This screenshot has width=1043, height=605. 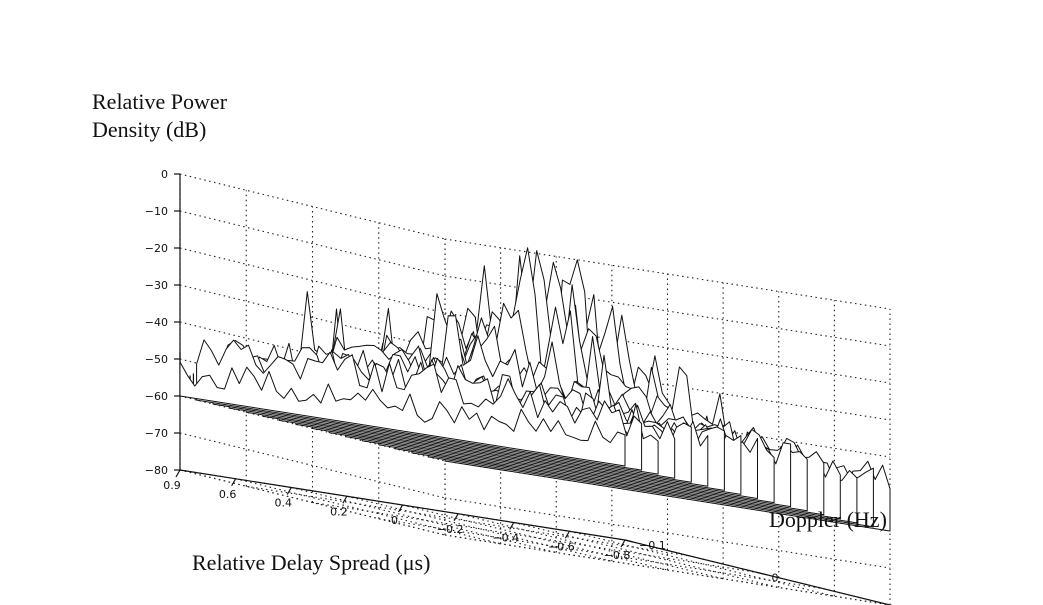 What do you see at coordinates (156, 359) in the screenshot?
I see `z-tick-label: −50` at bounding box center [156, 359].